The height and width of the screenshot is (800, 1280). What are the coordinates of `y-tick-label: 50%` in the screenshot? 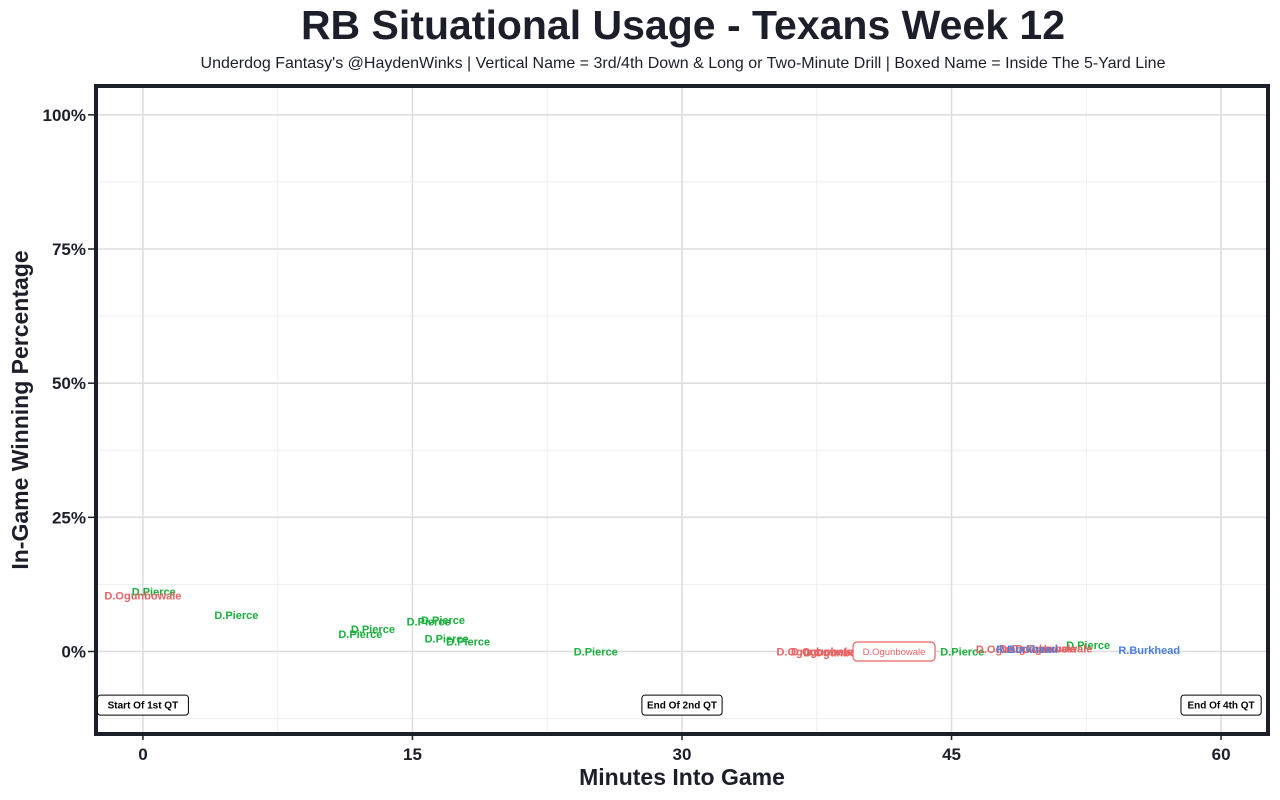 It's located at (69, 383).